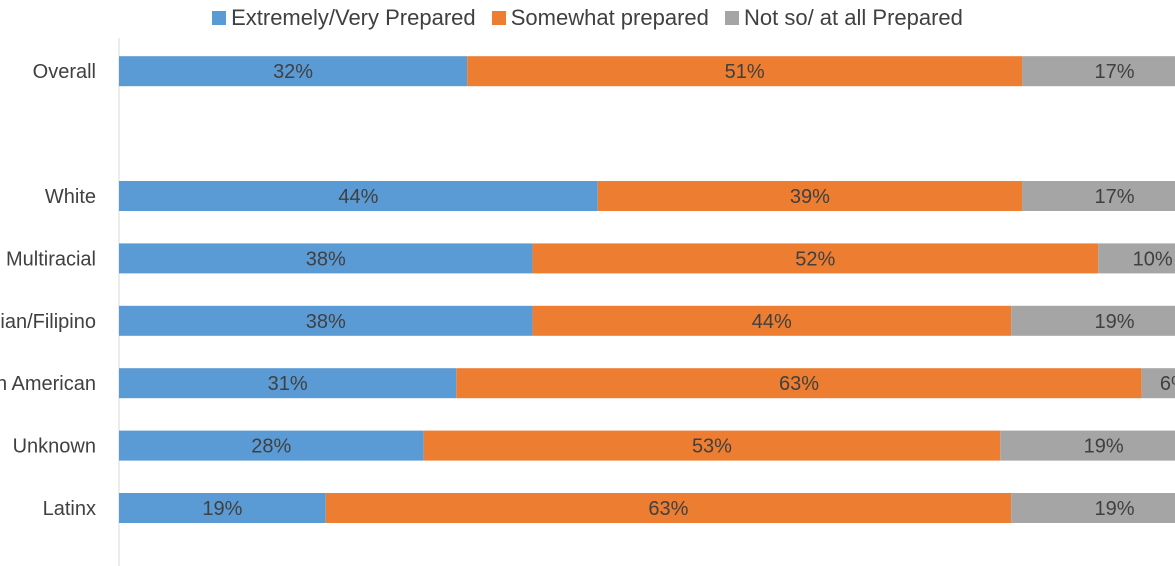  Describe the element at coordinates (853, 17) in the screenshot. I see `legend-label: Not so/ at all Prepared` at that location.